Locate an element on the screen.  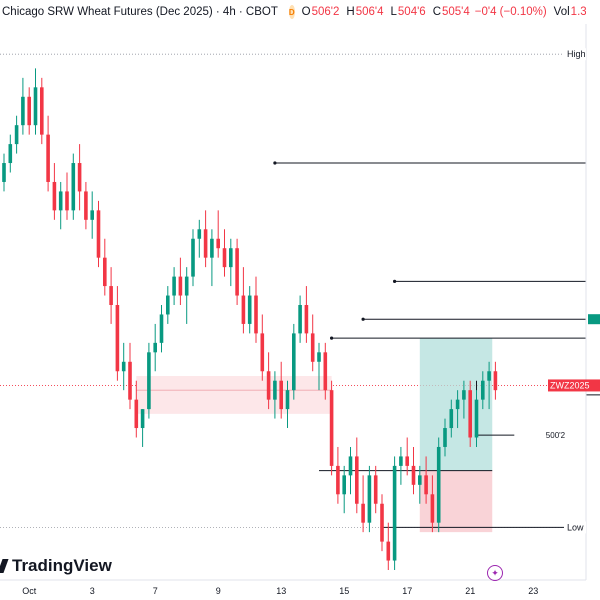
x-tick-label: Oct is located at coordinates (29, 591).